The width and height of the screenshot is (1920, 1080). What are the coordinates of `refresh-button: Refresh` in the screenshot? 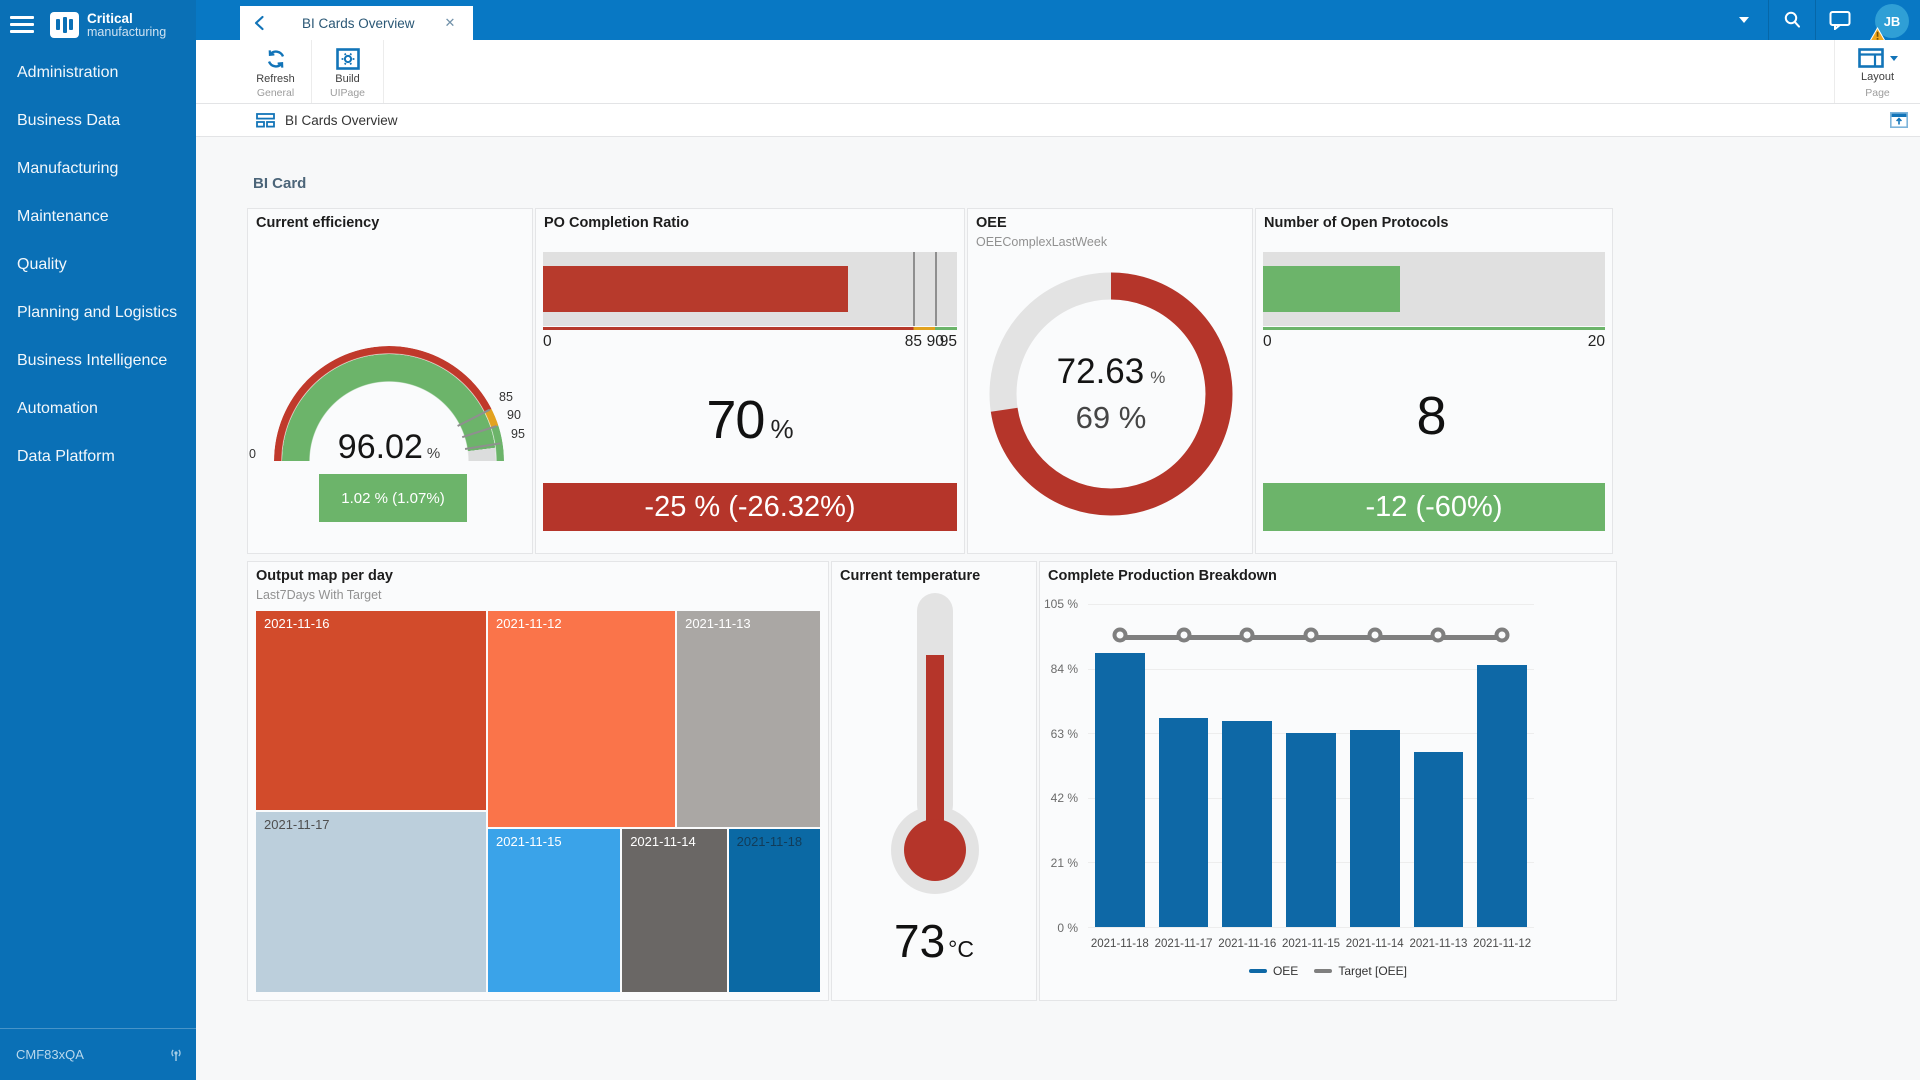 It's located at (275, 66).